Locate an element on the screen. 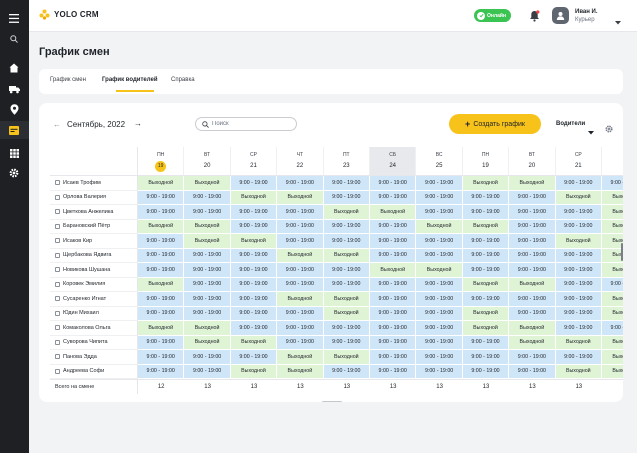 The image size is (637, 453). notification-bell-icon is located at coordinates (534, 18).